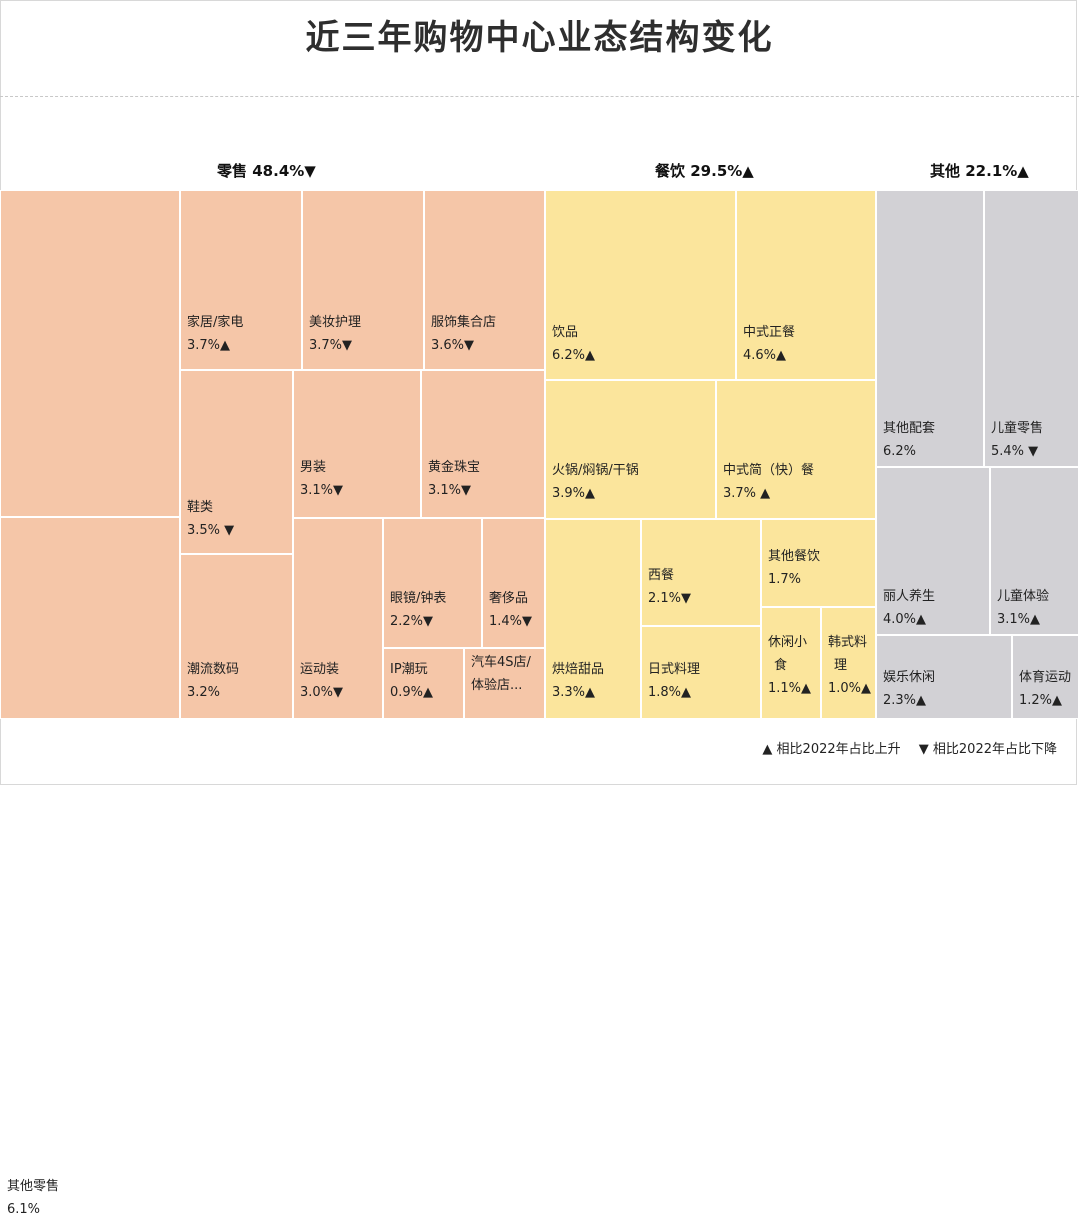  Describe the element at coordinates (204, 692) in the screenshot. I see `cell-value: 3.2%` at that location.